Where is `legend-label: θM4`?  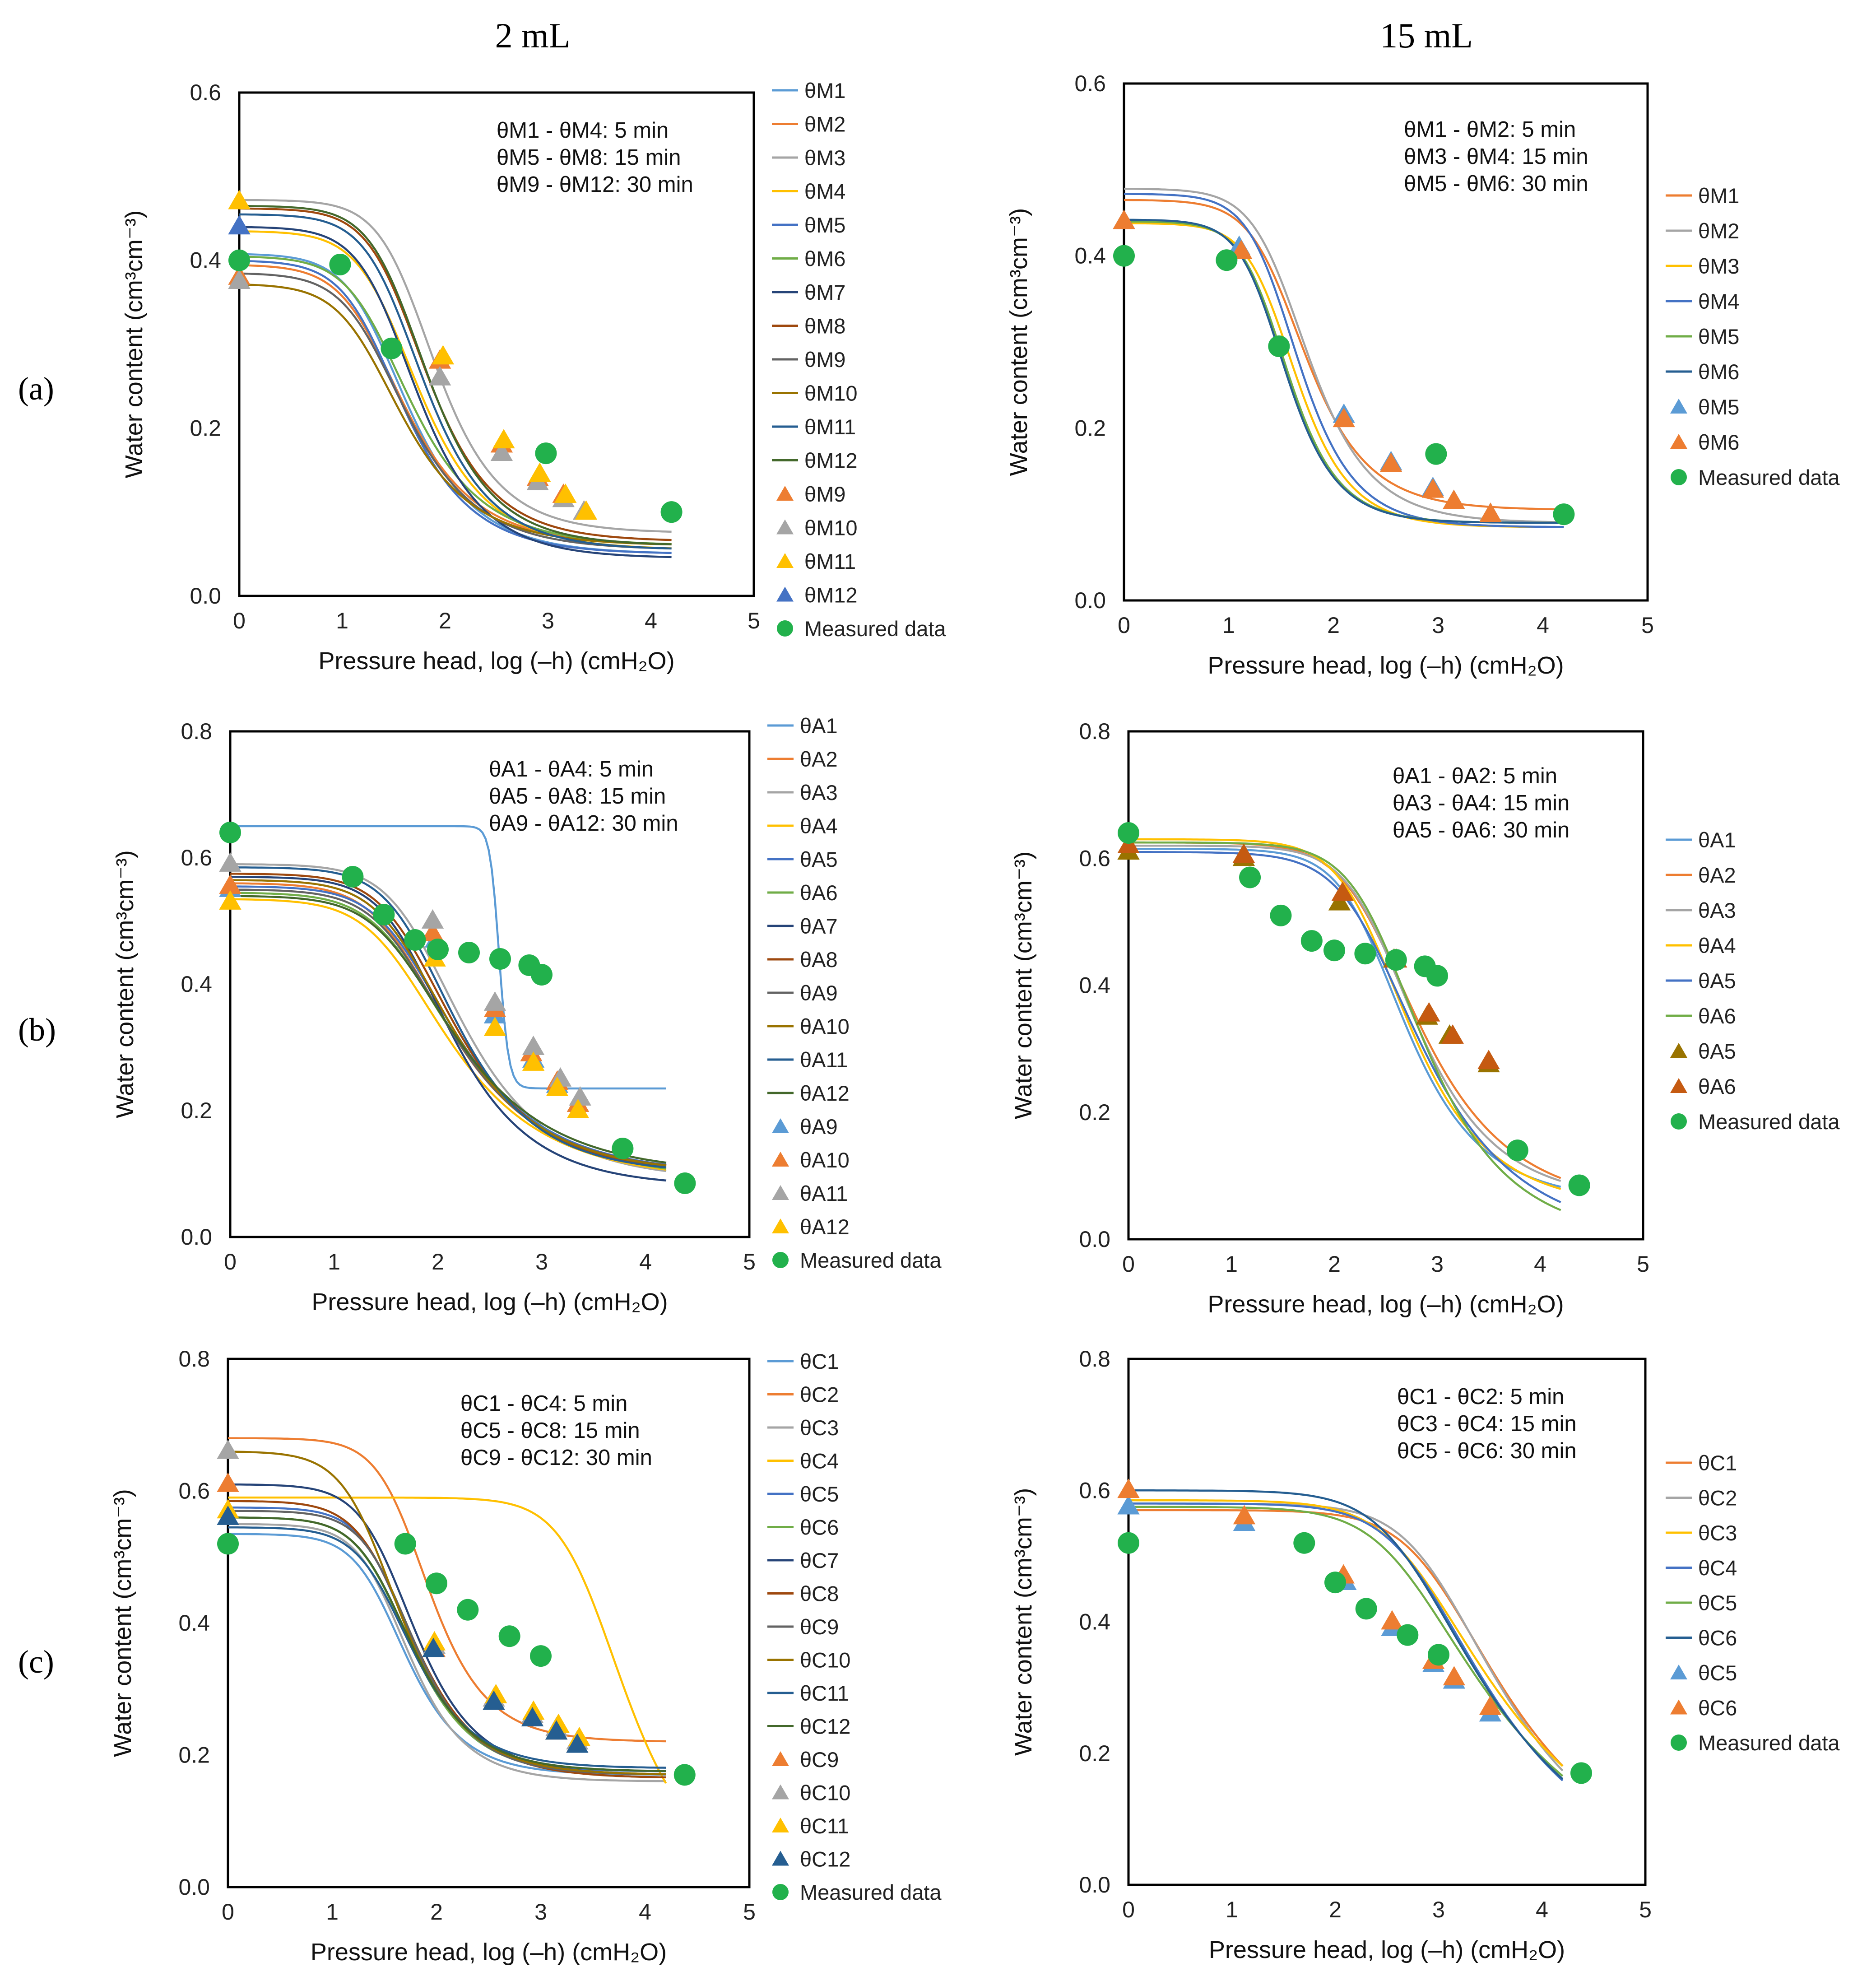 legend-label: θM4 is located at coordinates (1719, 301).